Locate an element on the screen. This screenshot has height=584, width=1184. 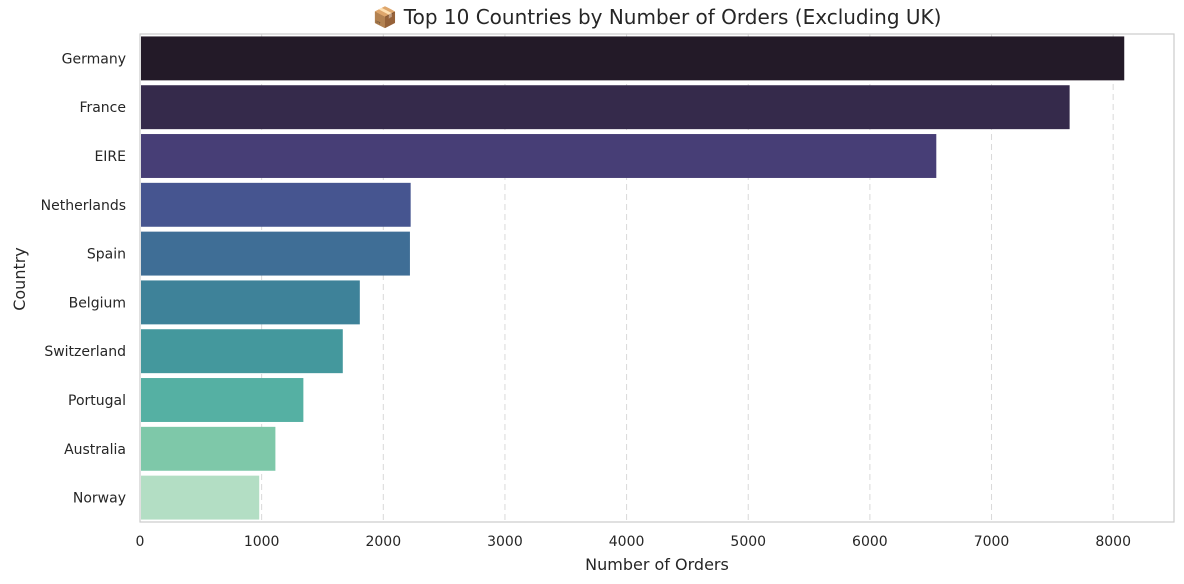
x-tick-label: 2000 is located at coordinates (383, 542).